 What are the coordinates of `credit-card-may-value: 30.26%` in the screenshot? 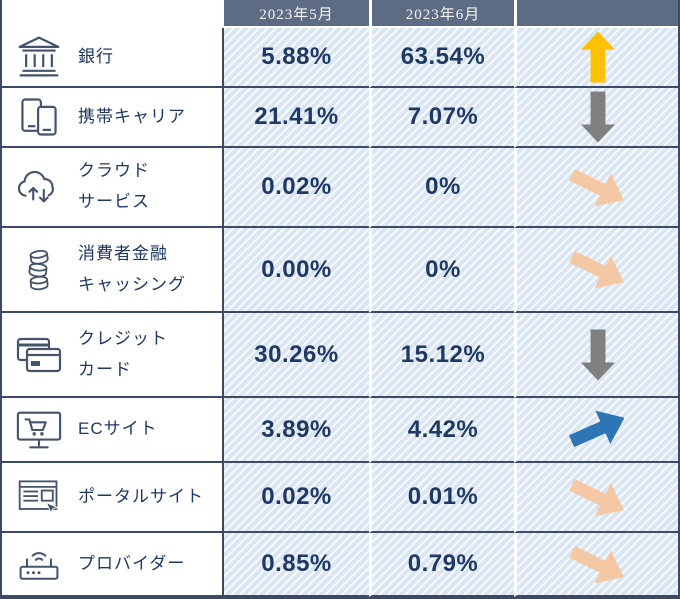 It's located at (296, 355).